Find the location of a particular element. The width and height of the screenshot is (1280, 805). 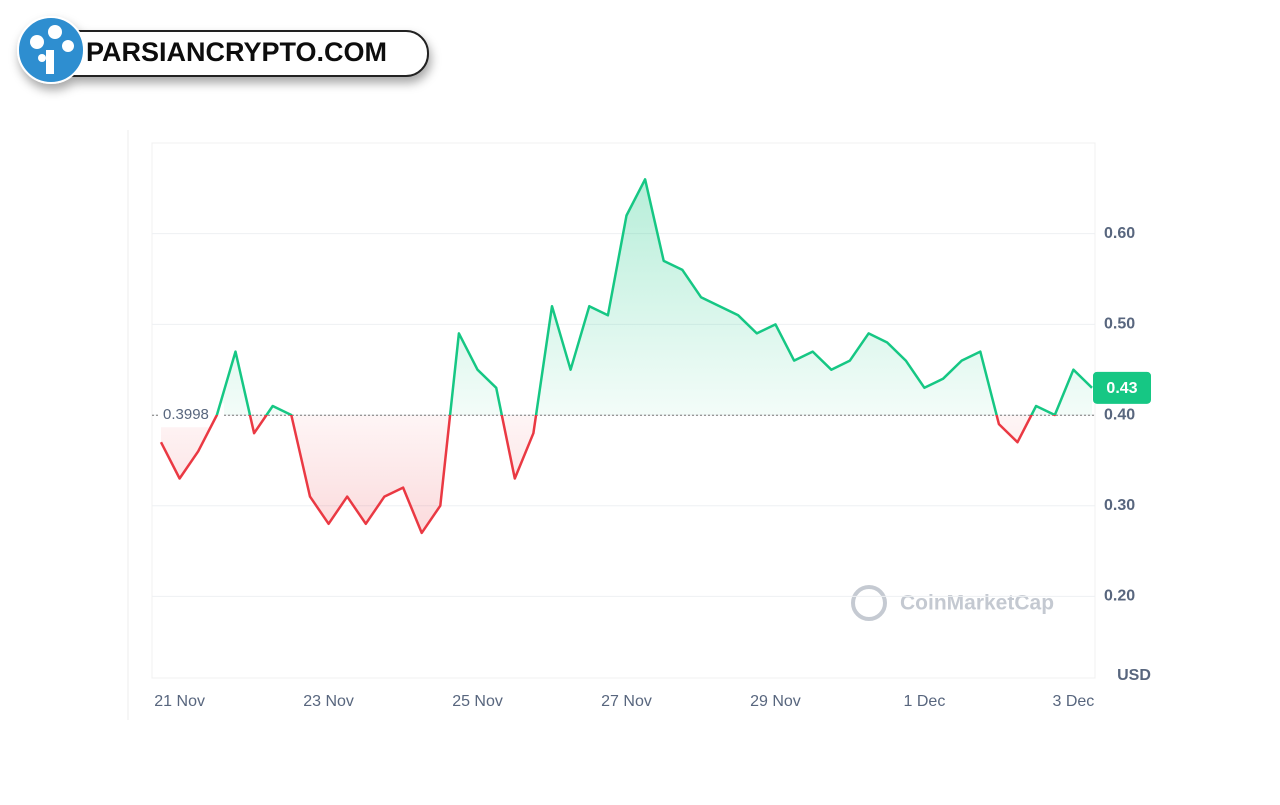

y-tick-label: 0.30 is located at coordinates (1119, 505).